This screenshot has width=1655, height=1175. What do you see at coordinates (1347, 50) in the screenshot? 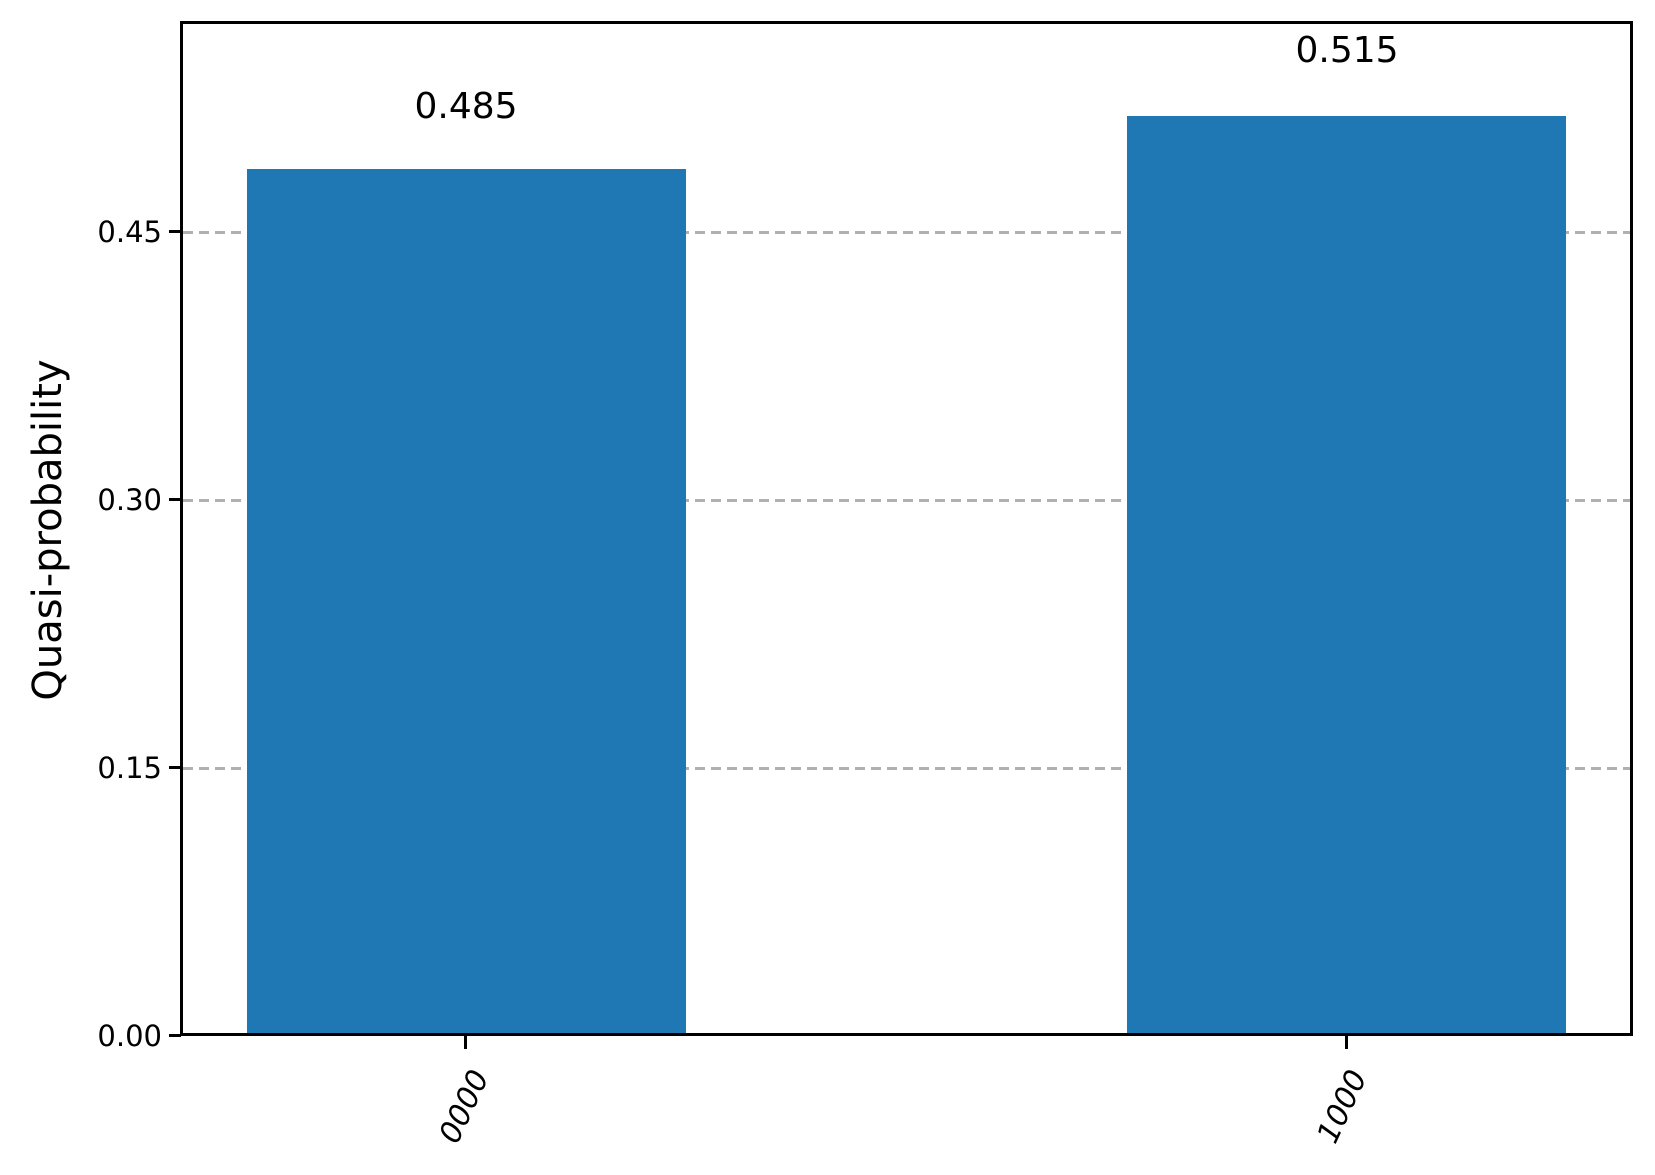
I see `bar-value-label-1000: 0.515` at bounding box center [1347, 50].